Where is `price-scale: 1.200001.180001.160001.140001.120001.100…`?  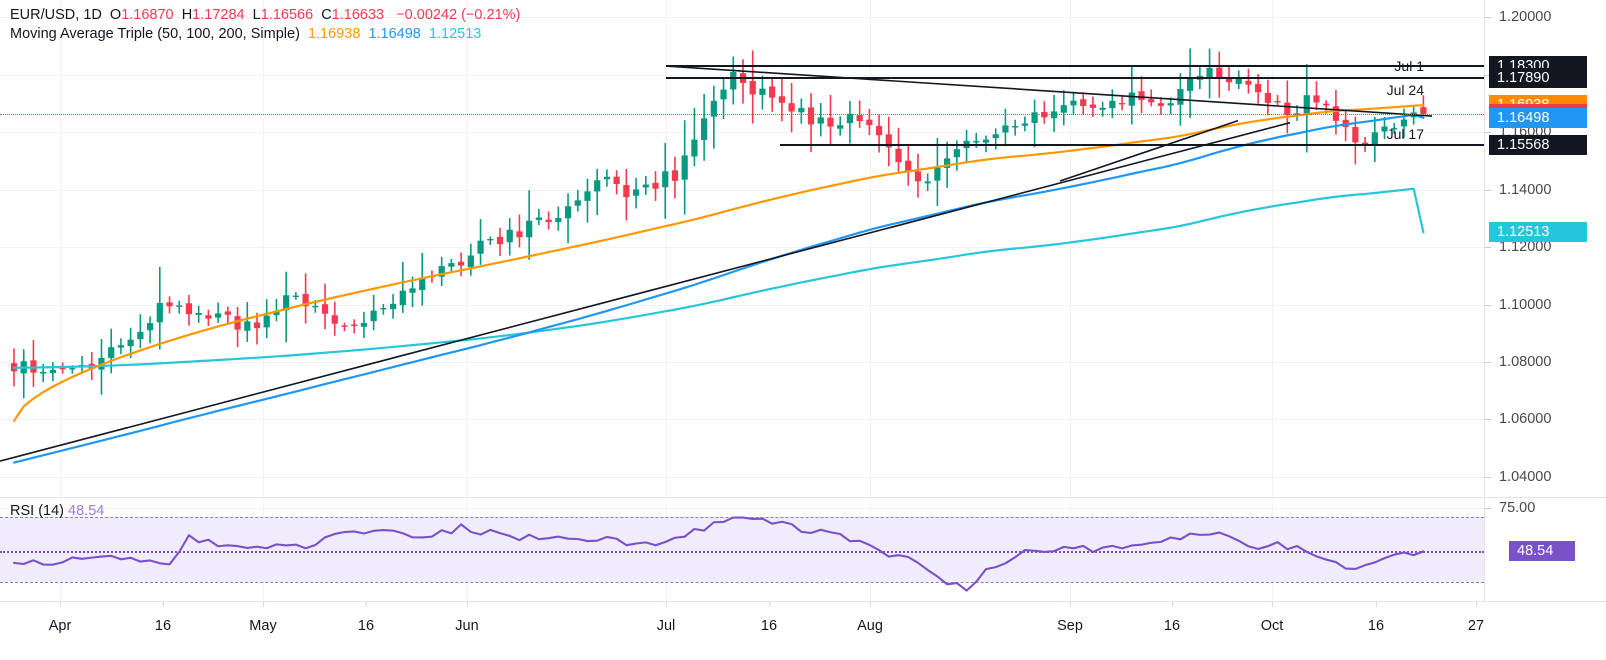
price-scale: 1.200001.180001.160001.140001.120001.100… is located at coordinates (1545, 300).